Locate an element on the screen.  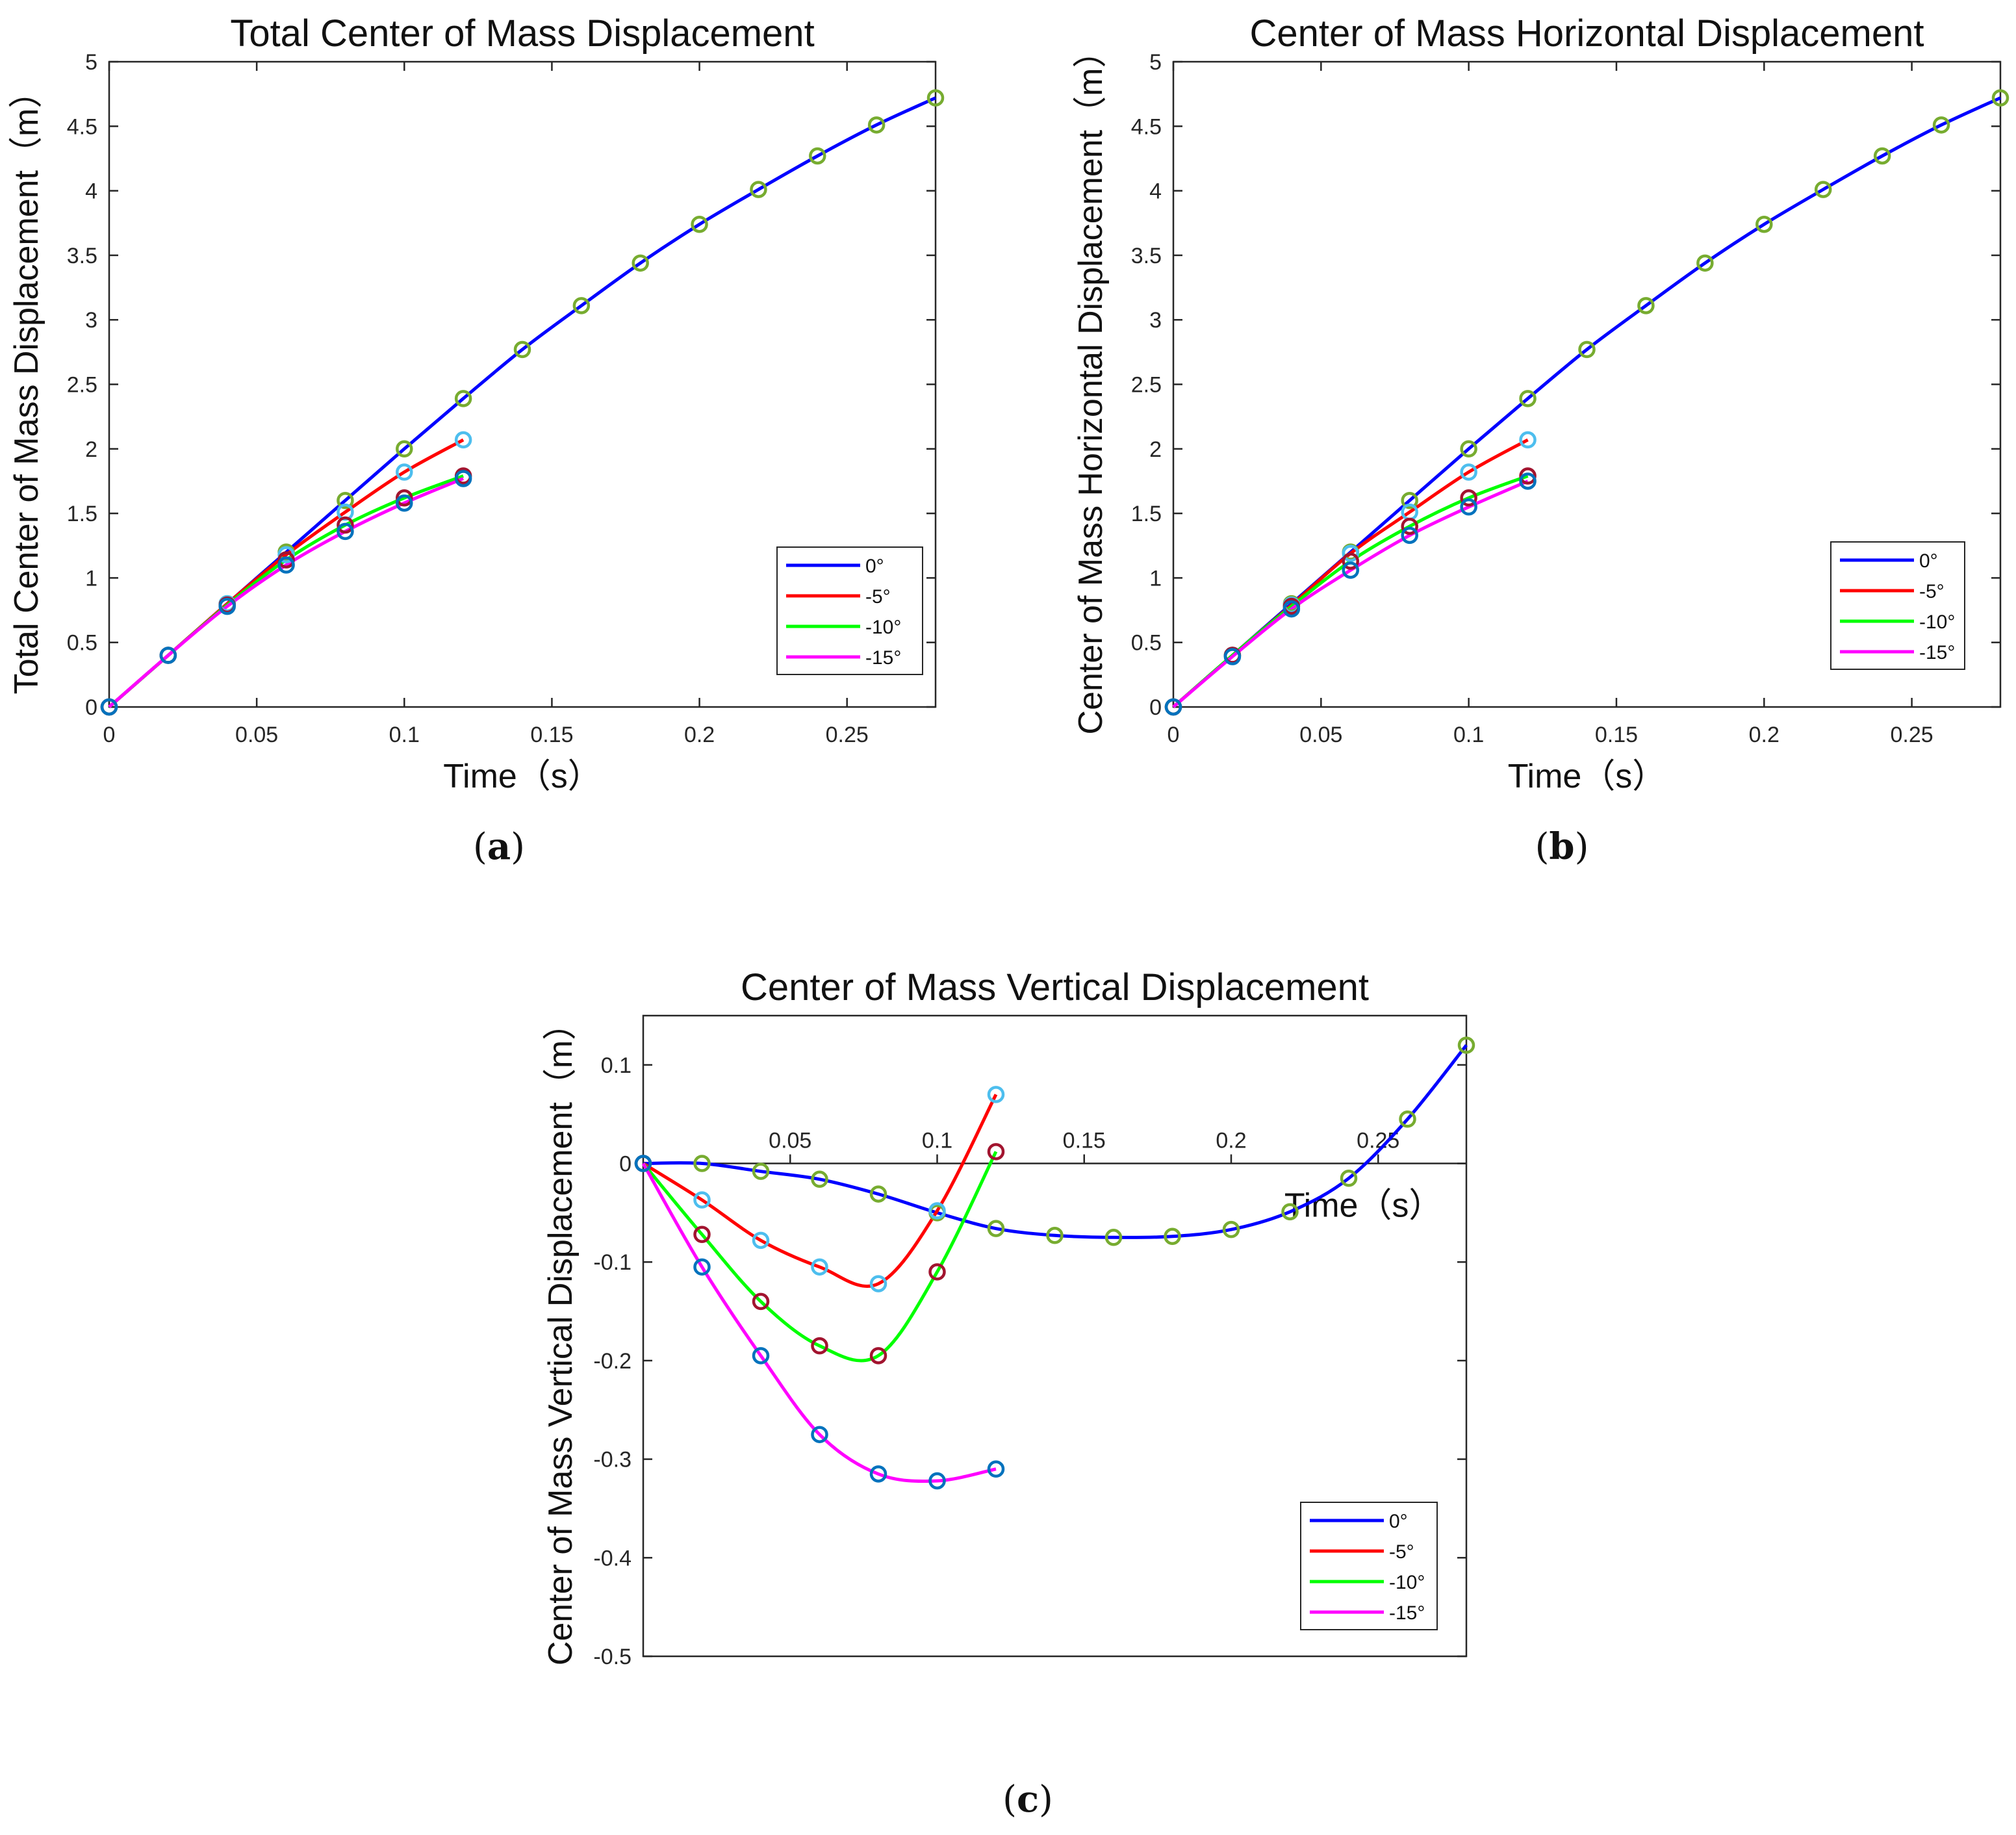
panel-label-a-text: a is located at coordinates (499, 846).